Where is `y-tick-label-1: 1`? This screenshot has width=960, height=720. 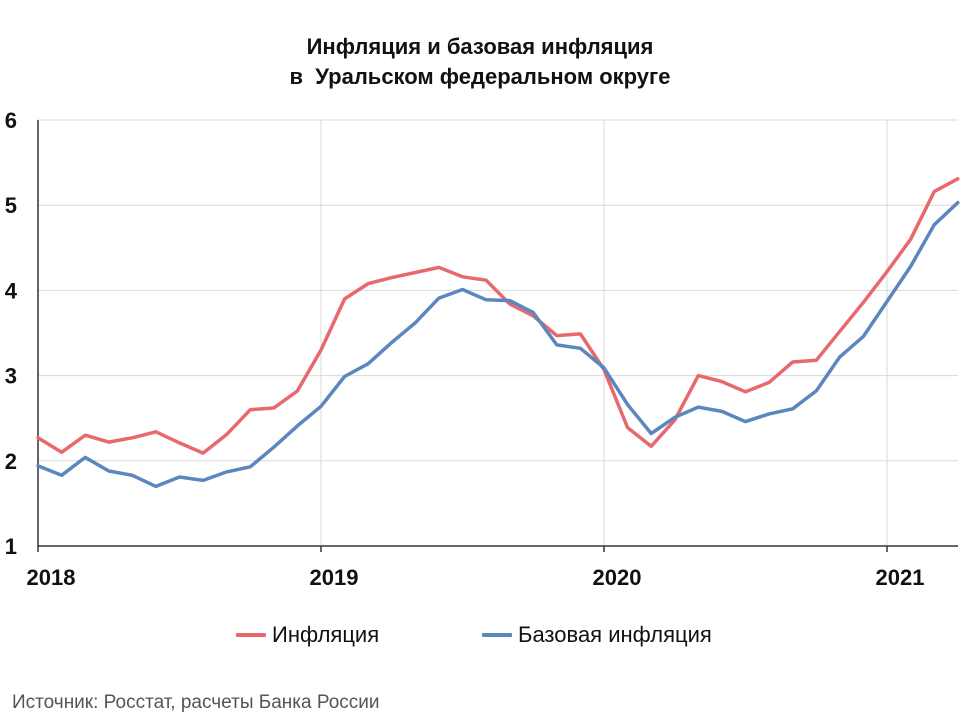 y-tick-label-1: 1 is located at coordinates (11, 546).